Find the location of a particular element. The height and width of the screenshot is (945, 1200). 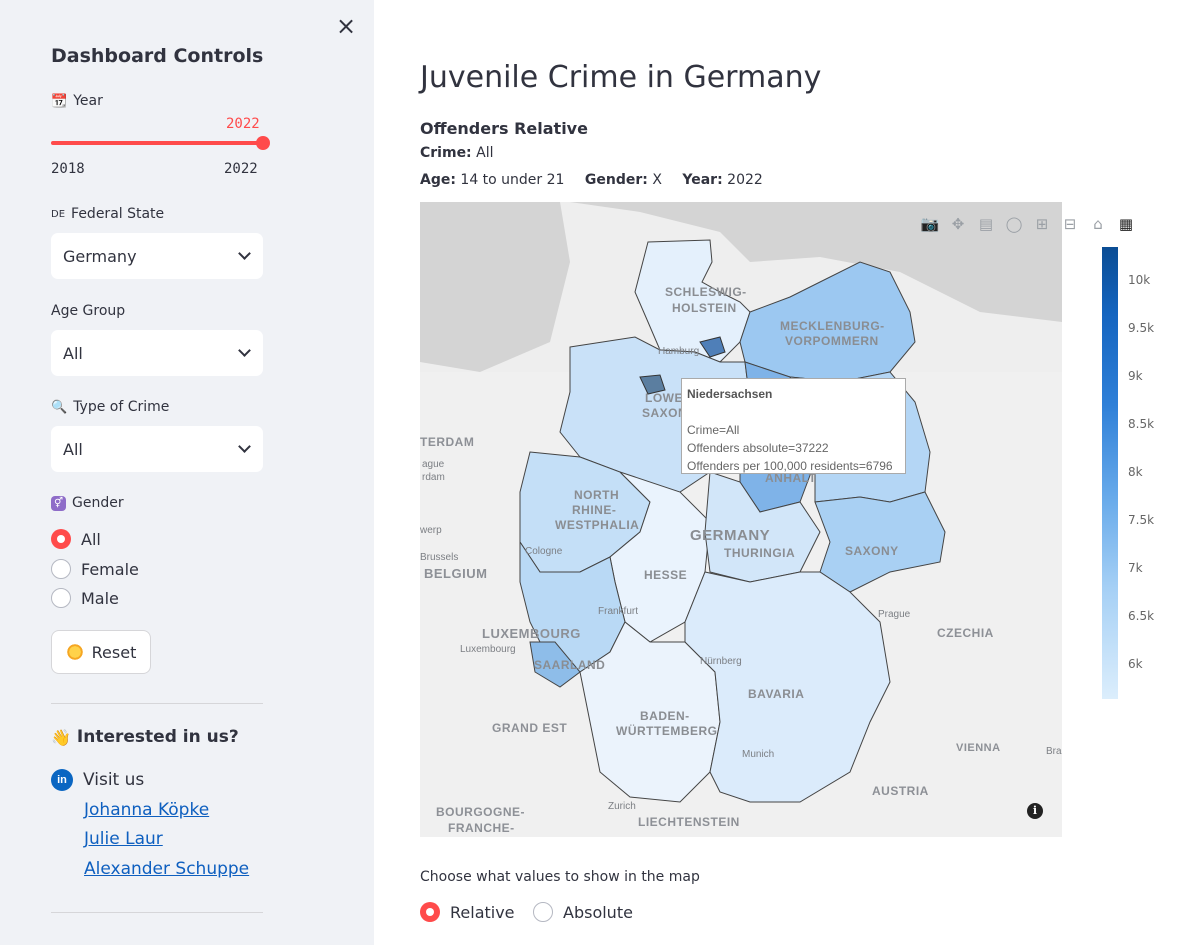

crime-type-select: All is located at coordinates (157, 449).